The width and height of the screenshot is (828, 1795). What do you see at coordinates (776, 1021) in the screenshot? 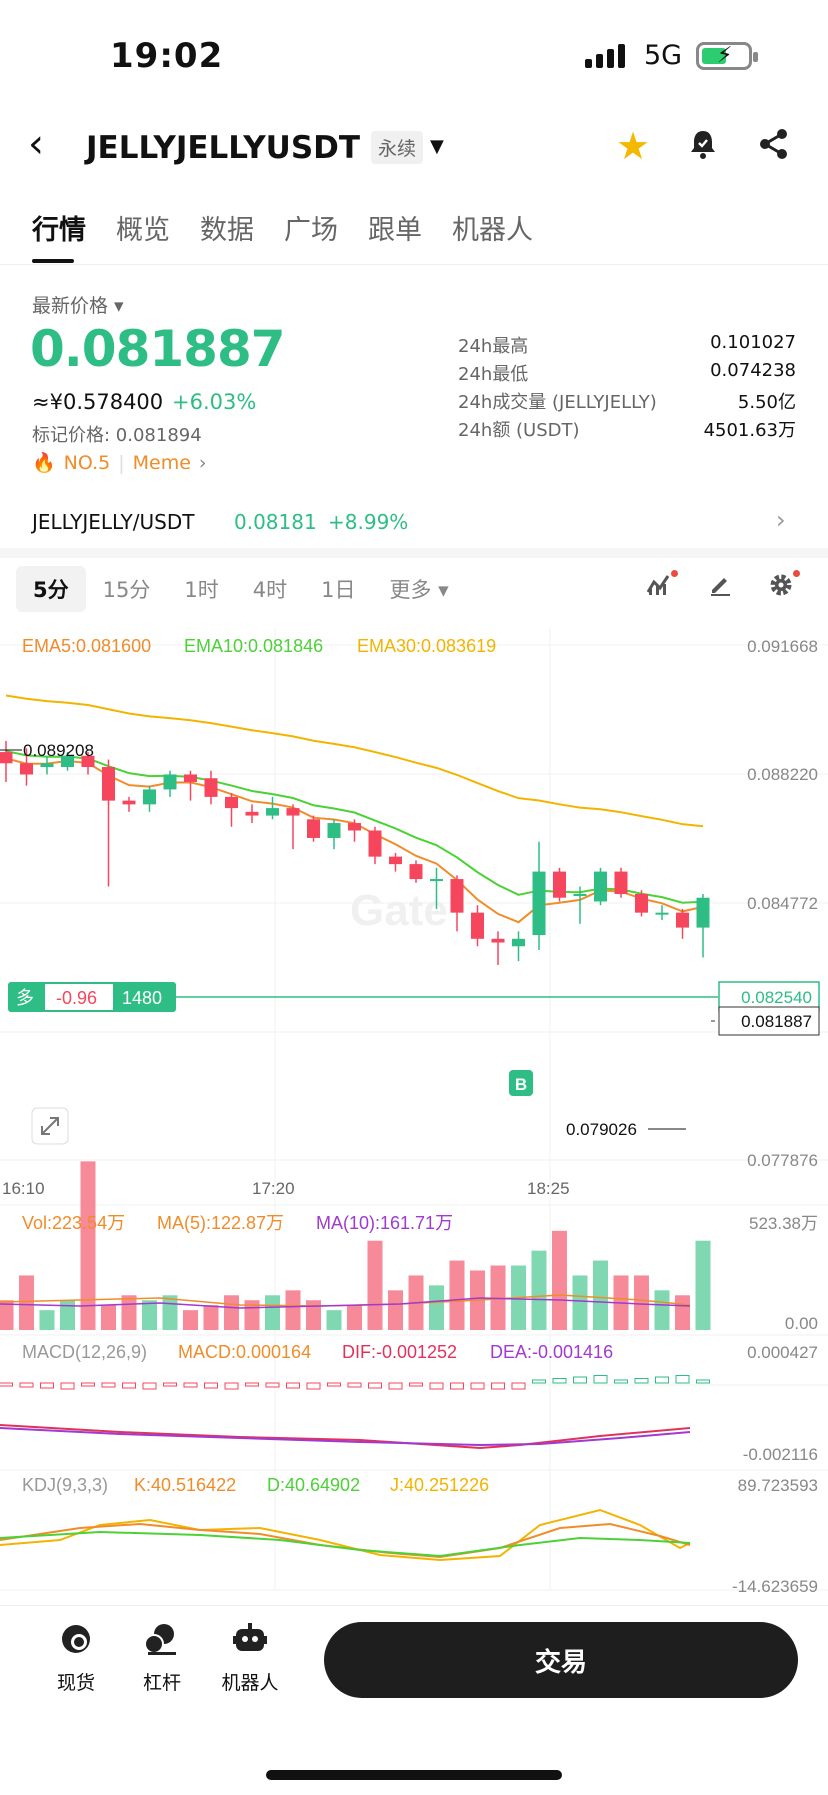
I see `current-price-label: 0.081887` at bounding box center [776, 1021].